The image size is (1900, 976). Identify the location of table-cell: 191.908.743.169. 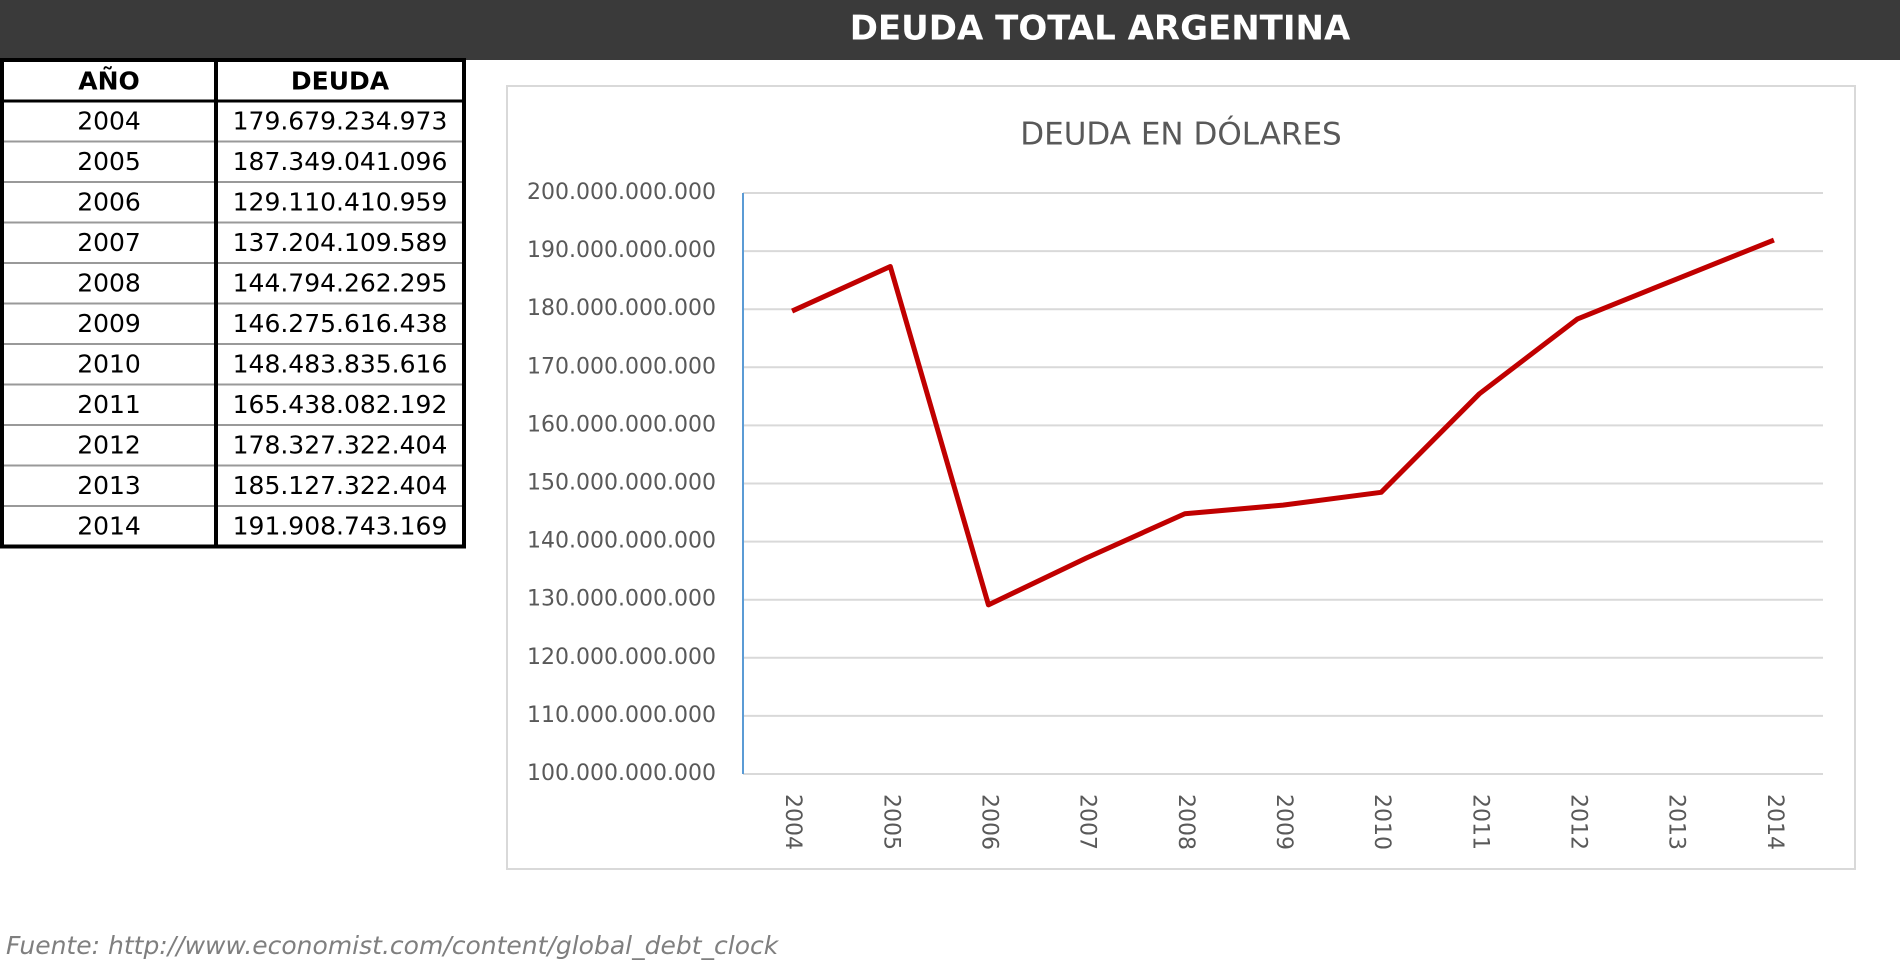
(340, 525).